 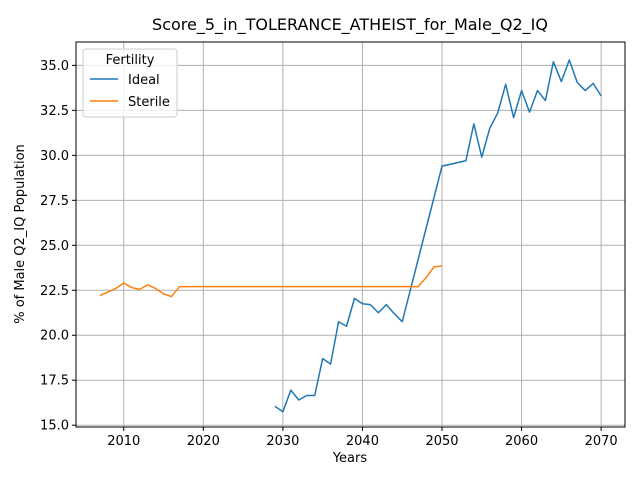 I want to click on x-tick-label: 2070, so click(x=601, y=441).